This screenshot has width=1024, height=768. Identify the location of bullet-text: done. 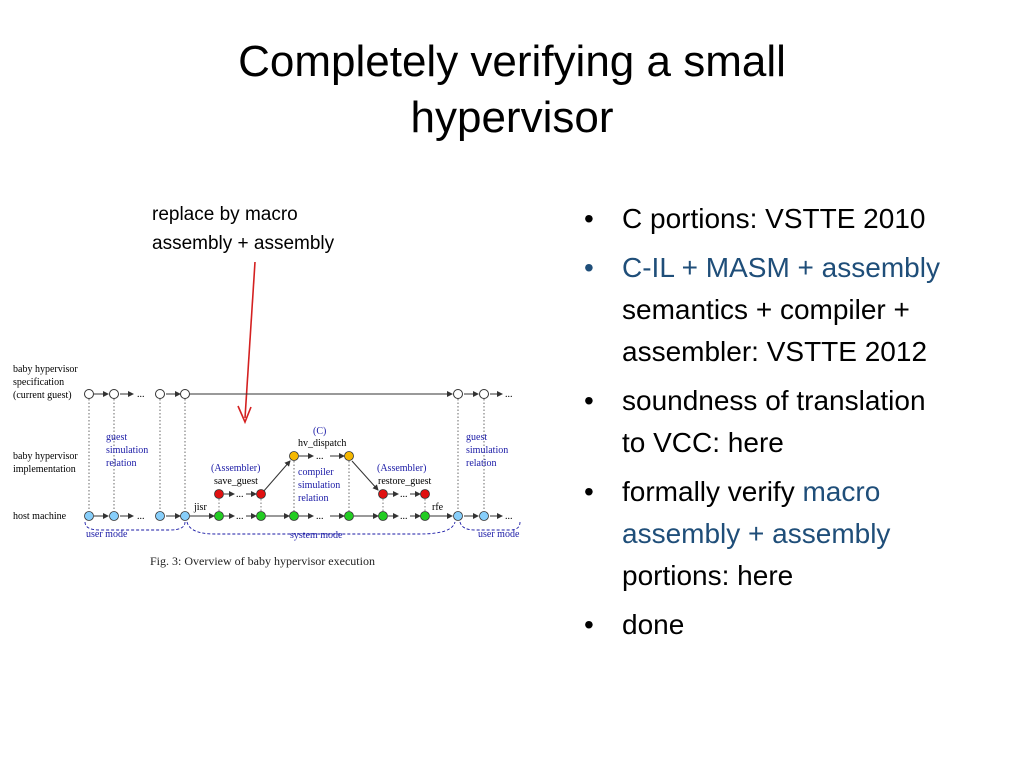
(653, 624).